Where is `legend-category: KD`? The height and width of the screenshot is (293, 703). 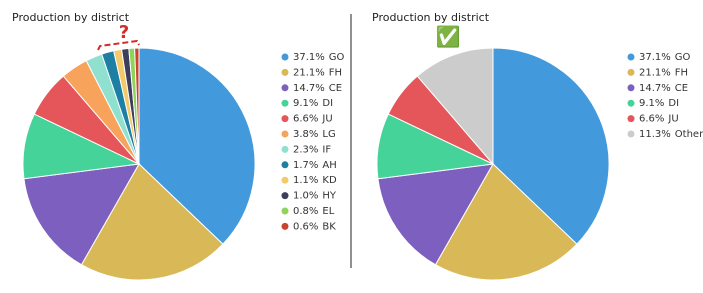 legend-category: KD is located at coordinates (329, 180).